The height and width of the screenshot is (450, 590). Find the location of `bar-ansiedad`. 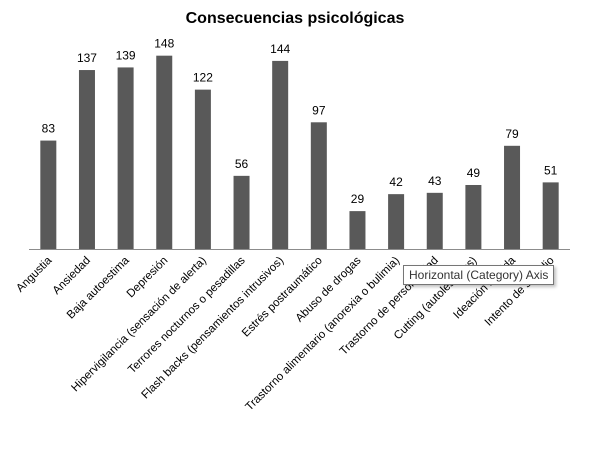

bar-ansiedad is located at coordinates (86, 159).